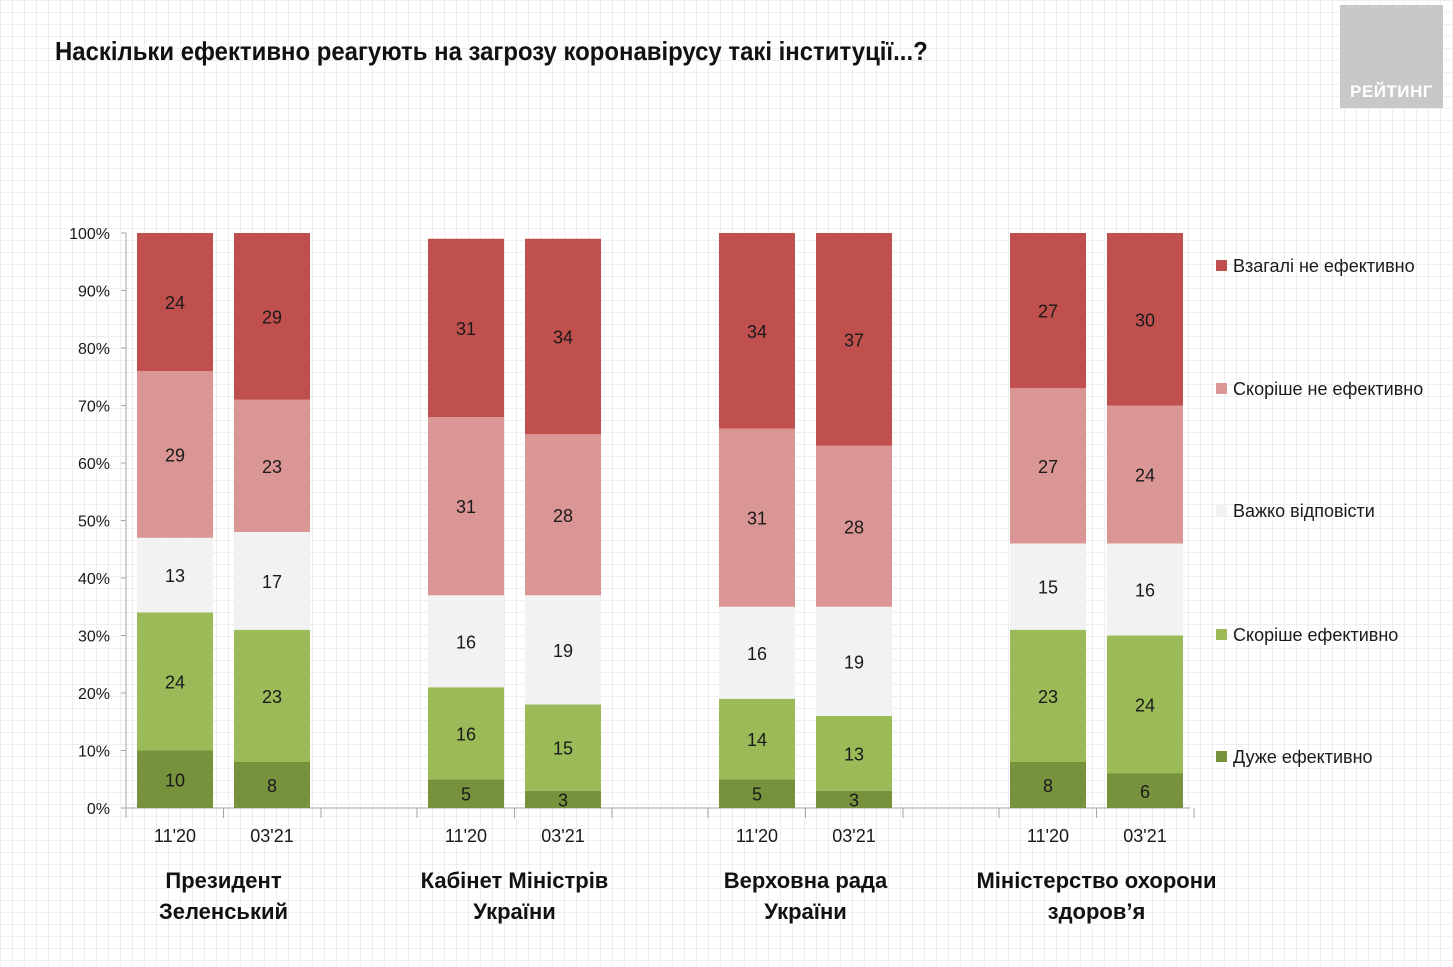 The height and width of the screenshot is (967, 1453). Describe the element at coordinates (1304, 511) in the screenshot. I see `legend-label: Важко відповісти` at that location.